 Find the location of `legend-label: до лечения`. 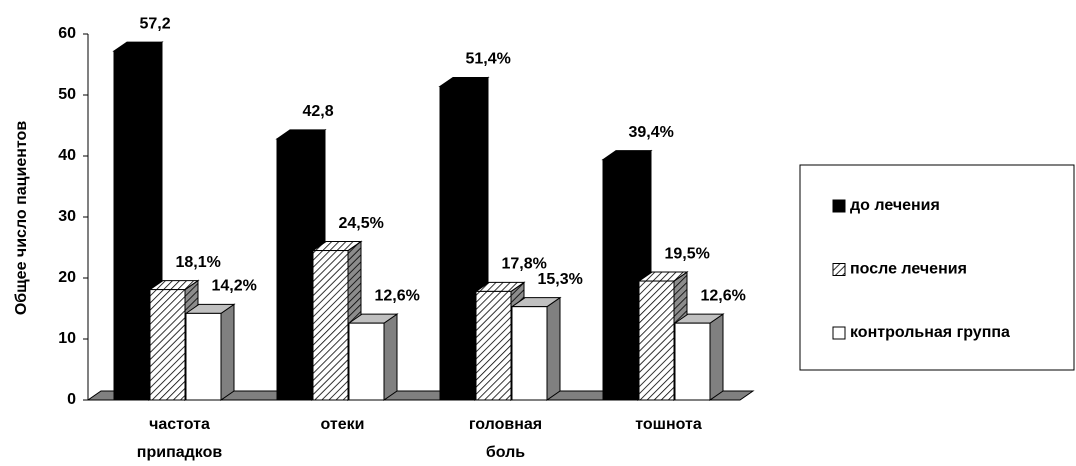

legend-label: до лечения is located at coordinates (895, 205).